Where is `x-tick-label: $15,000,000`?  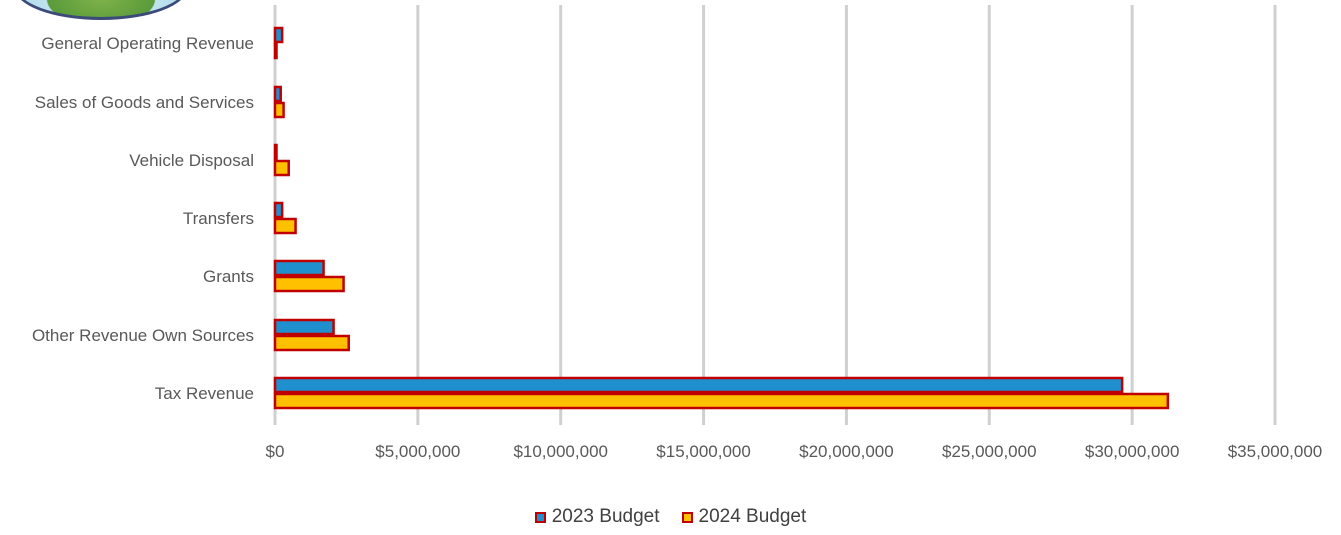
x-tick-label: $15,000,000 is located at coordinates (703, 451).